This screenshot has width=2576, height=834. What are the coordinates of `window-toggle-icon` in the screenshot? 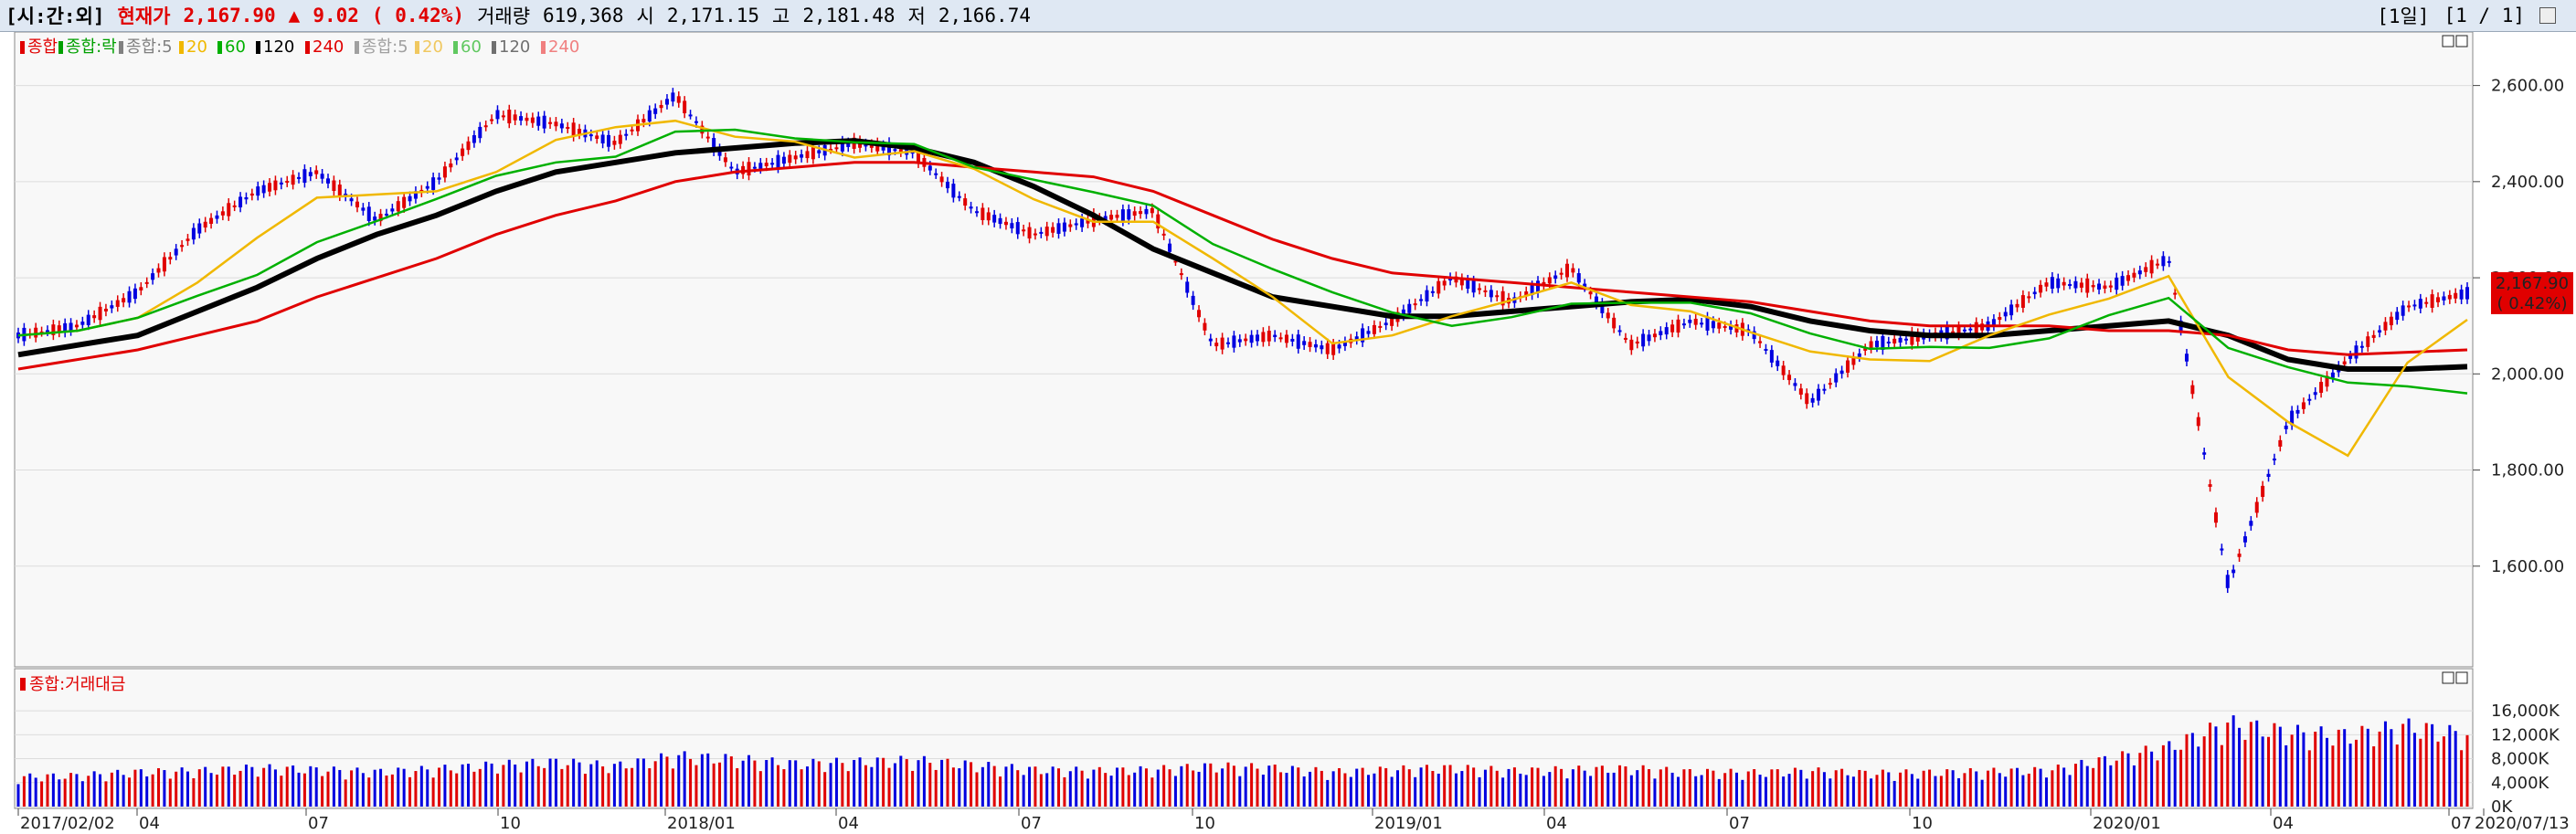 It's located at (2547, 15).